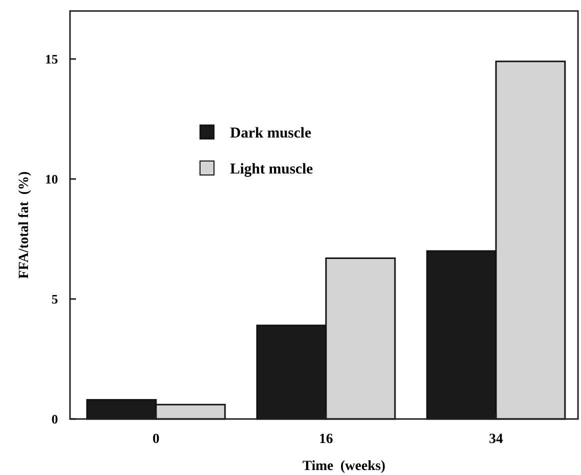 The image size is (581, 475). What do you see at coordinates (24, 224) in the screenshot?
I see `y-axis-title: FFA/total fat (%)` at bounding box center [24, 224].